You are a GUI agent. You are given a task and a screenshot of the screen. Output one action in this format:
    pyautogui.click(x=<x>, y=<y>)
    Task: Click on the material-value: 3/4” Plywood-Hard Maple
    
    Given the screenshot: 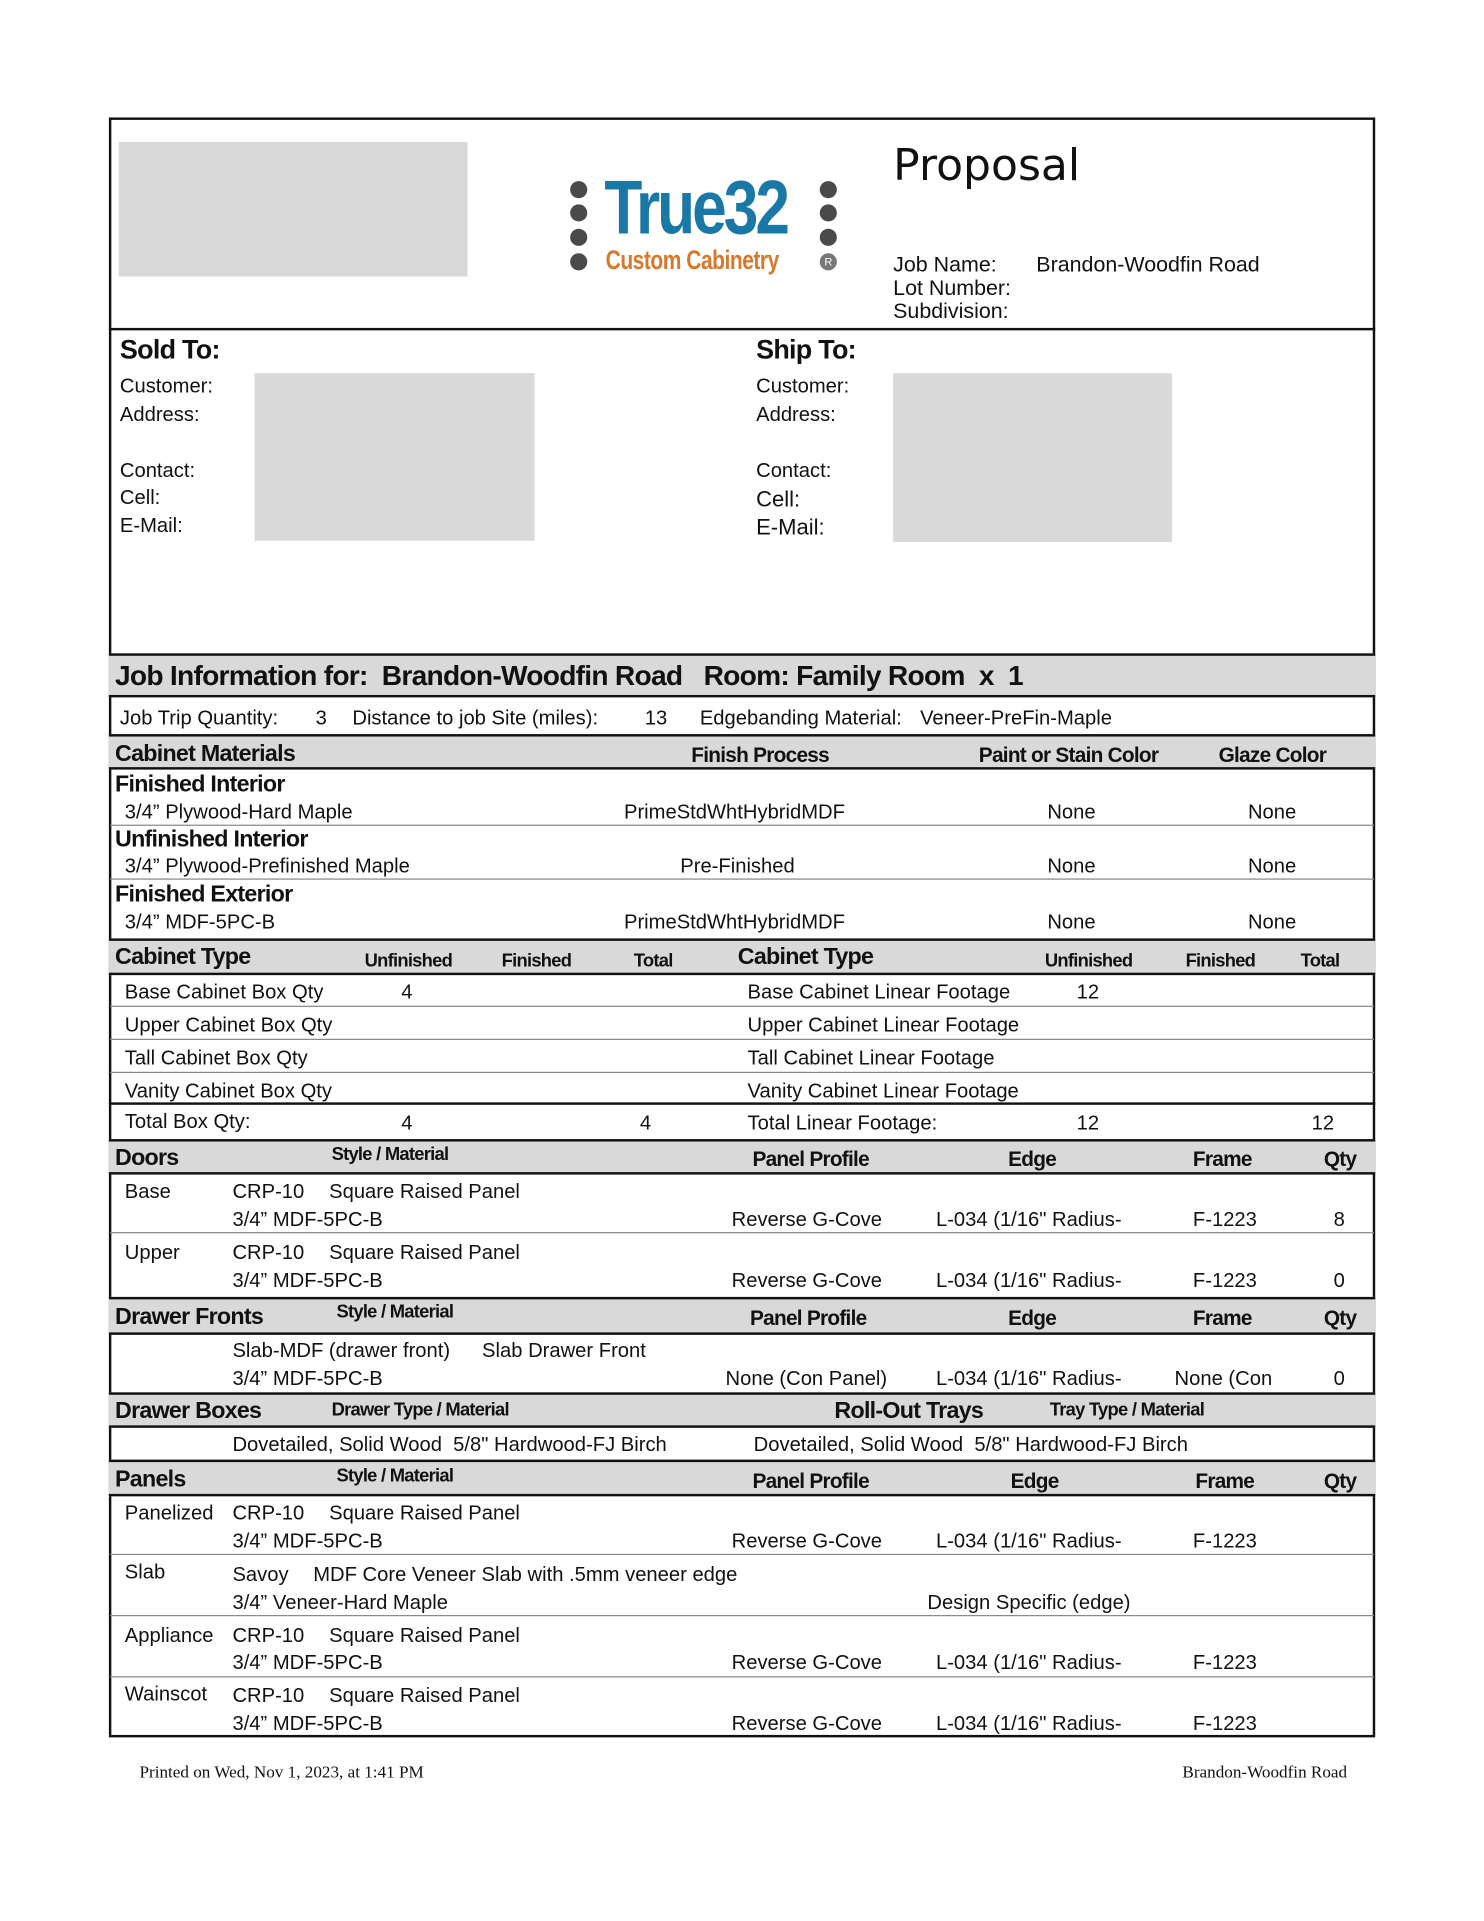 What is the action you would take?
    pyautogui.click(x=238, y=812)
    